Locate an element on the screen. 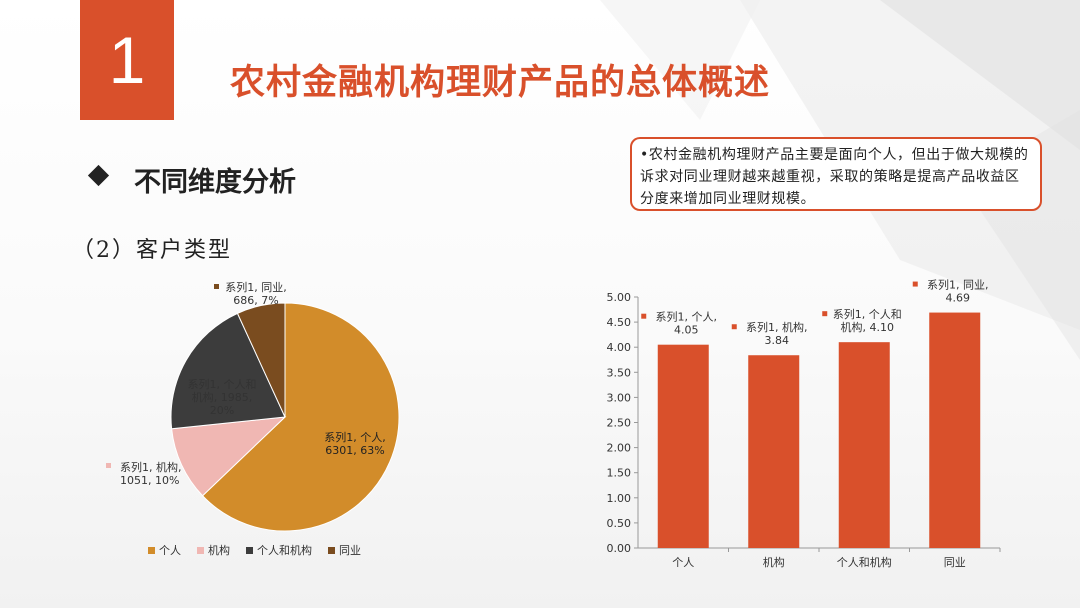  y-tick-label: 4.50 is located at coordinates (619, 322).